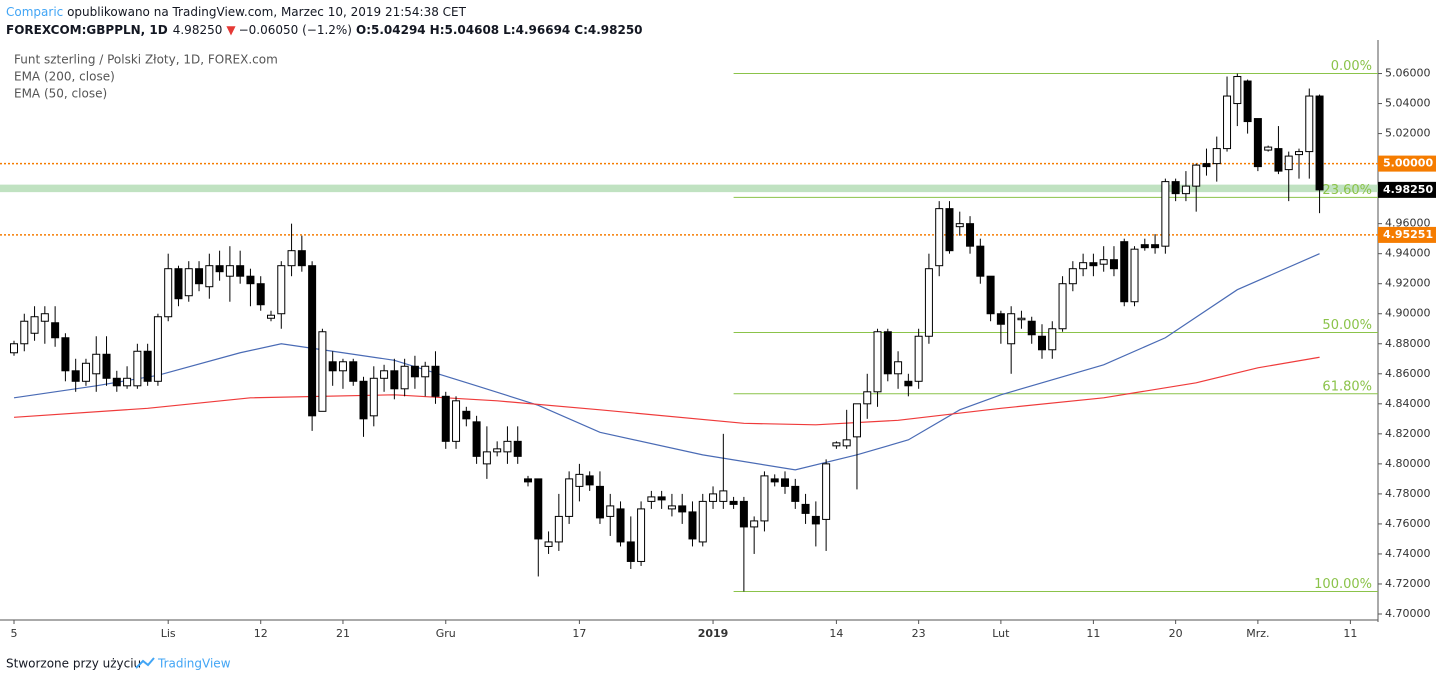 This screenshot has height=683, width=1444. Describe the element at coordinates (231, 30) in the screenshot. I see `arrow: ▼` at that location.